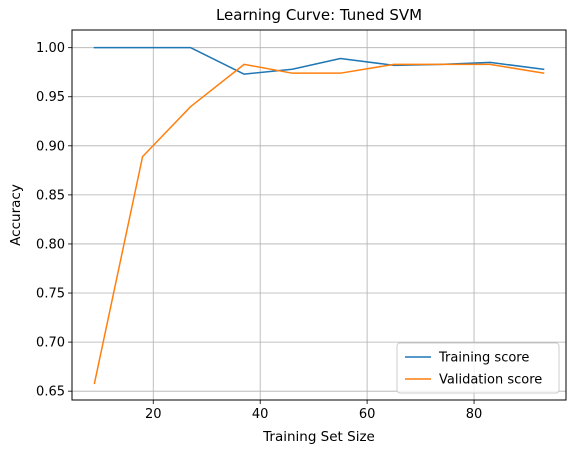  What do you see at coordinates (50, 294) in the screenshot?
I see `y-tick-label: 0.75` at bounding box center [50, 294].